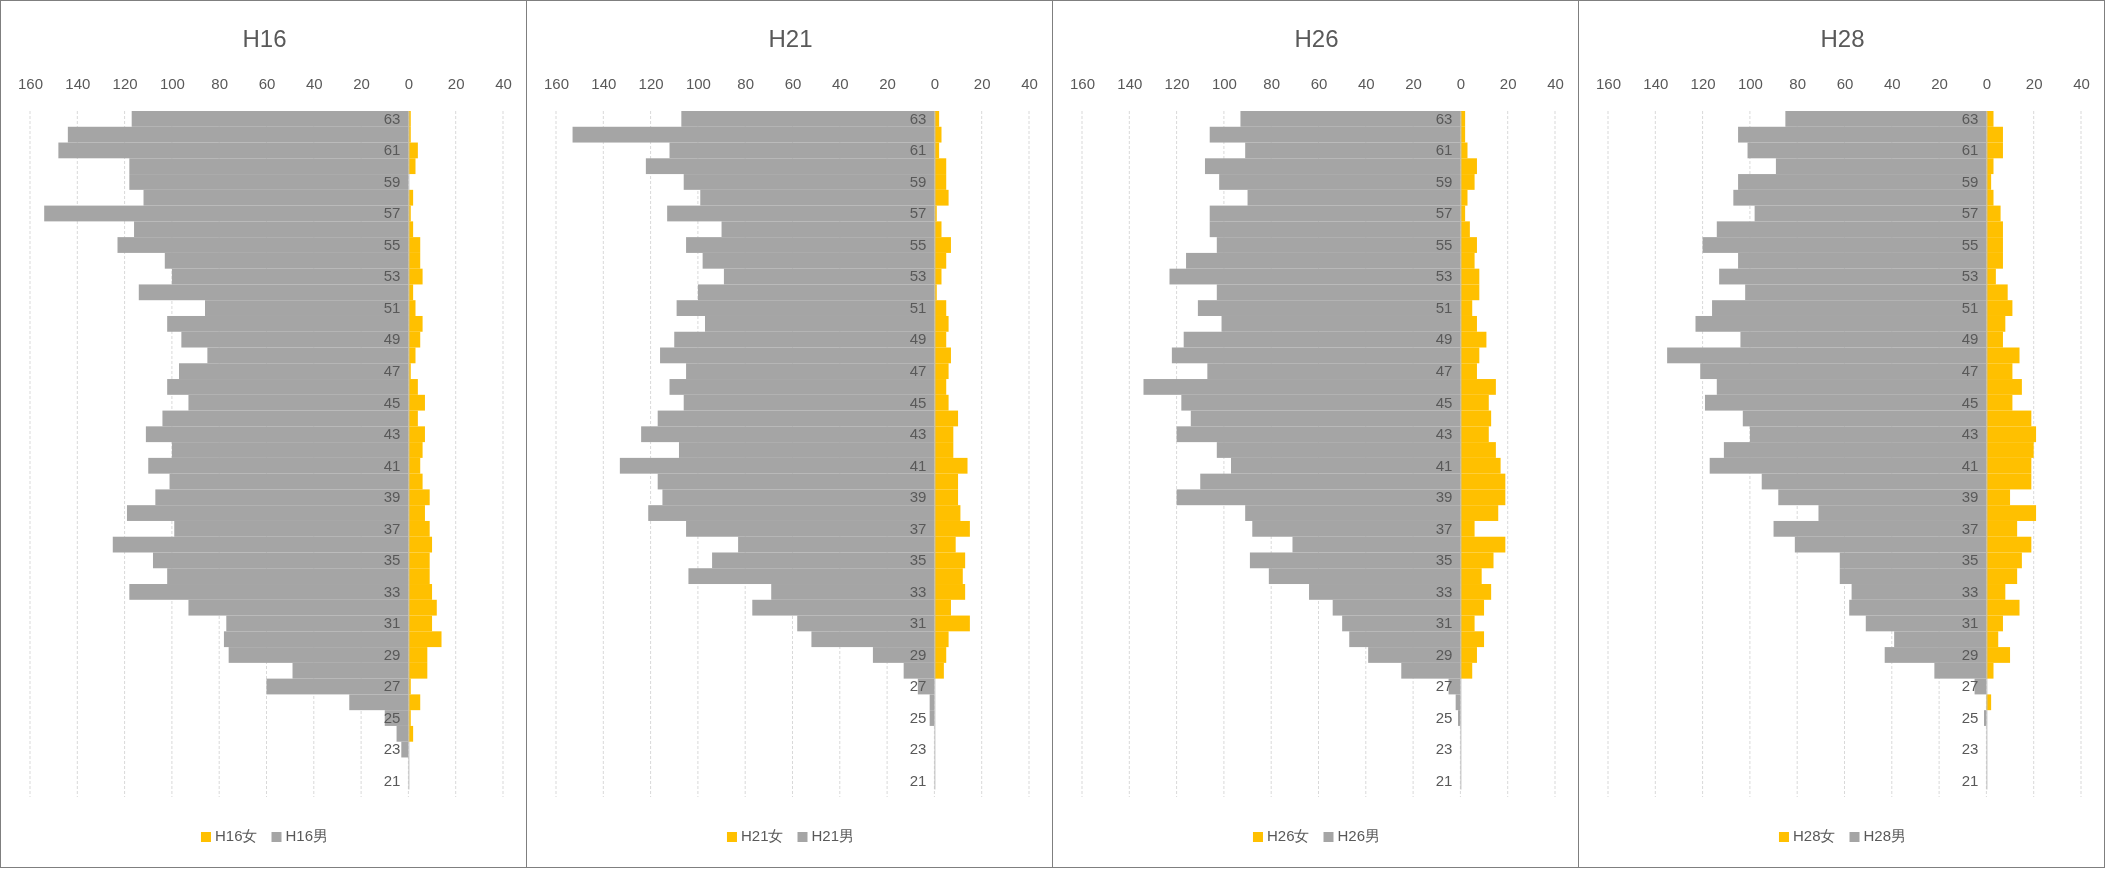 The width and height of the screenshot is (2109, 870). I want to click on chart-title: H21, so click(790, 38).